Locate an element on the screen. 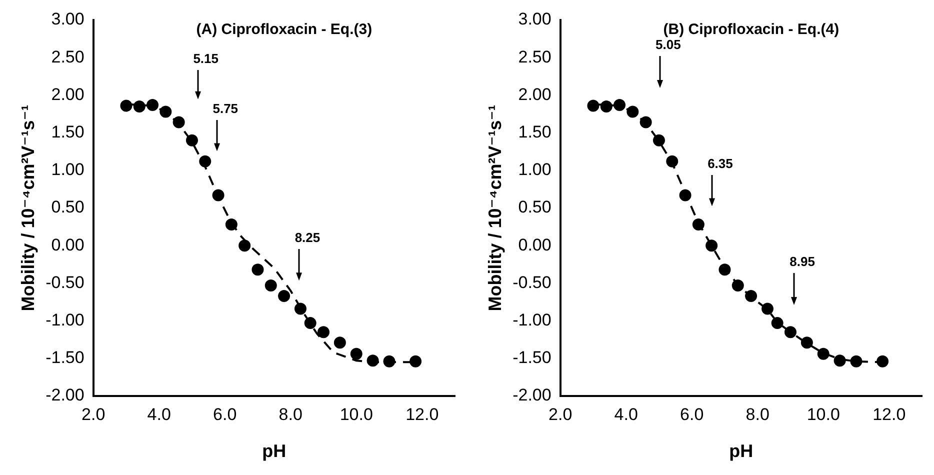 The image size is (934, 475). annotation: 5.05 is located at coordinates (668, 44).